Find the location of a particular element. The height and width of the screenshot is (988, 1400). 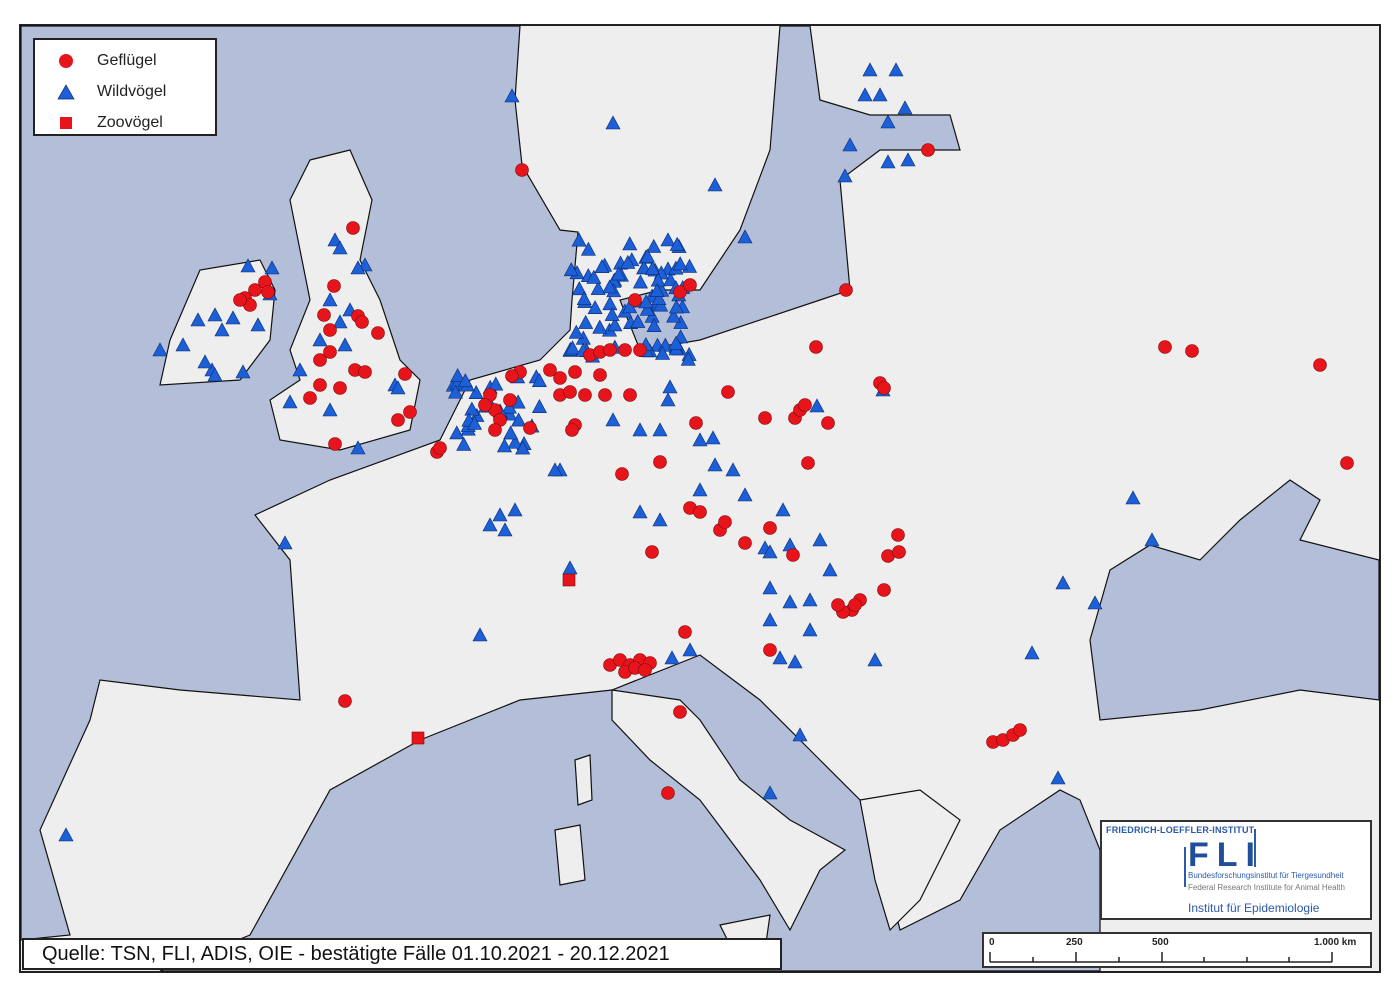

legend-item-gefluegel: Geflügel is located at coordinates (96, 61).